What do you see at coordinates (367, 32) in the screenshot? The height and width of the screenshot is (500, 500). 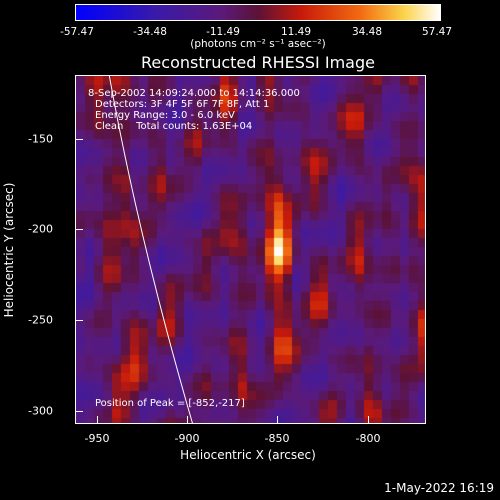 I see `colorbar-label: 34.48` at bounding box center [367, 32].